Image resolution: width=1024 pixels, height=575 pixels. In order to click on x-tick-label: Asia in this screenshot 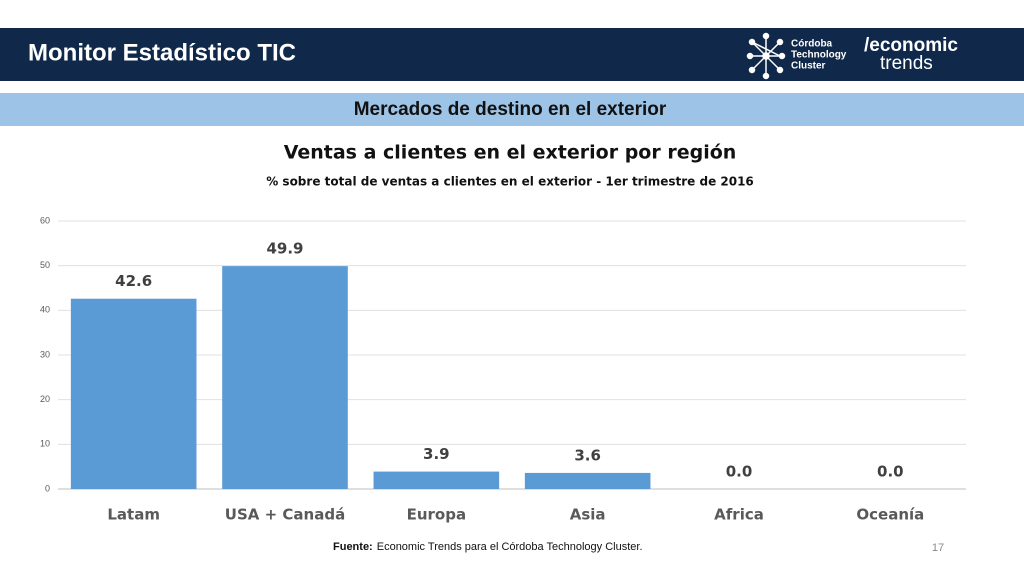, I will do `click(588, 515)`.